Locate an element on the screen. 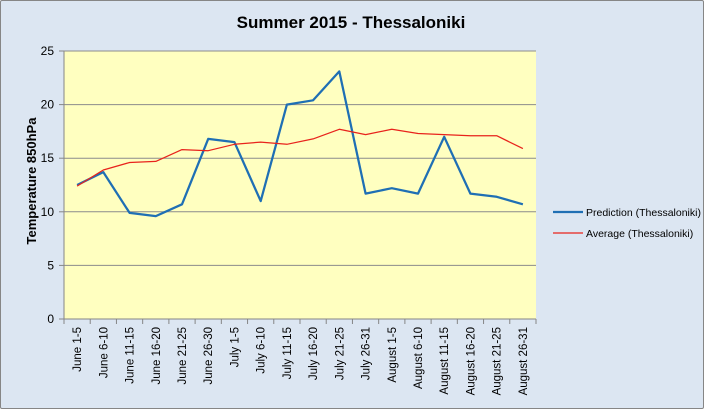  x-tick-label: August 6-10 is located at coordinates (419, 358).